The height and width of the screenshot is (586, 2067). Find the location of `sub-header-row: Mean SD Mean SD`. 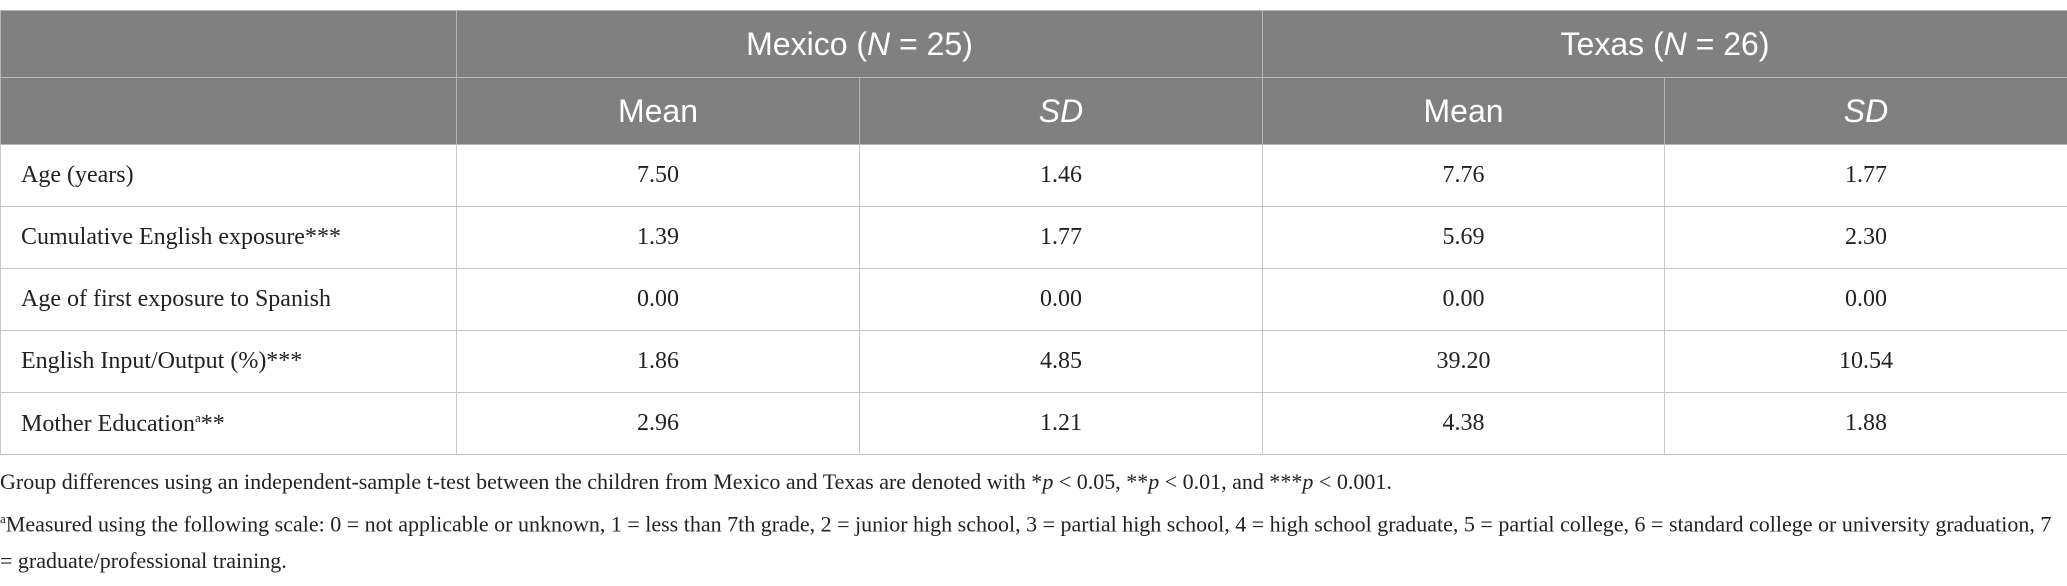

sub-header-row: Mean SD Mean SD is located at coordinates (1033, 111).